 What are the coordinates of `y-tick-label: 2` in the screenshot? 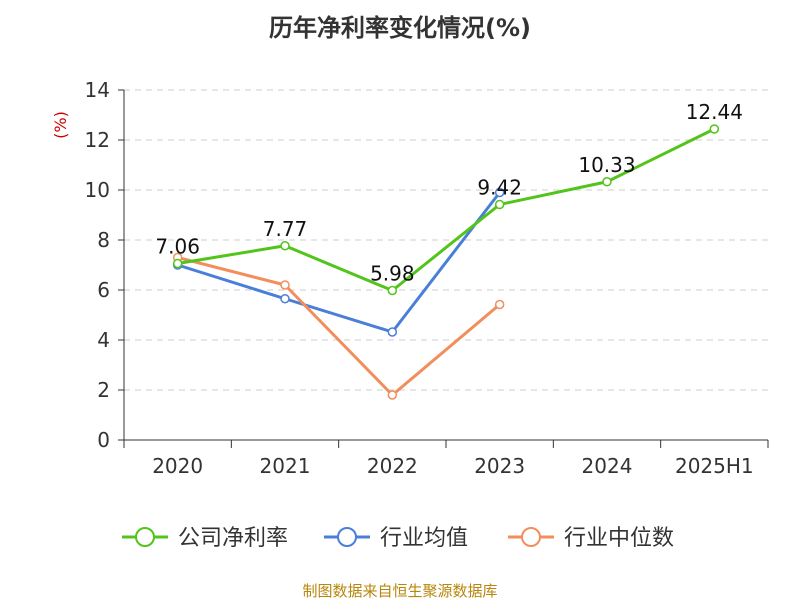 It's located at (103, 390).